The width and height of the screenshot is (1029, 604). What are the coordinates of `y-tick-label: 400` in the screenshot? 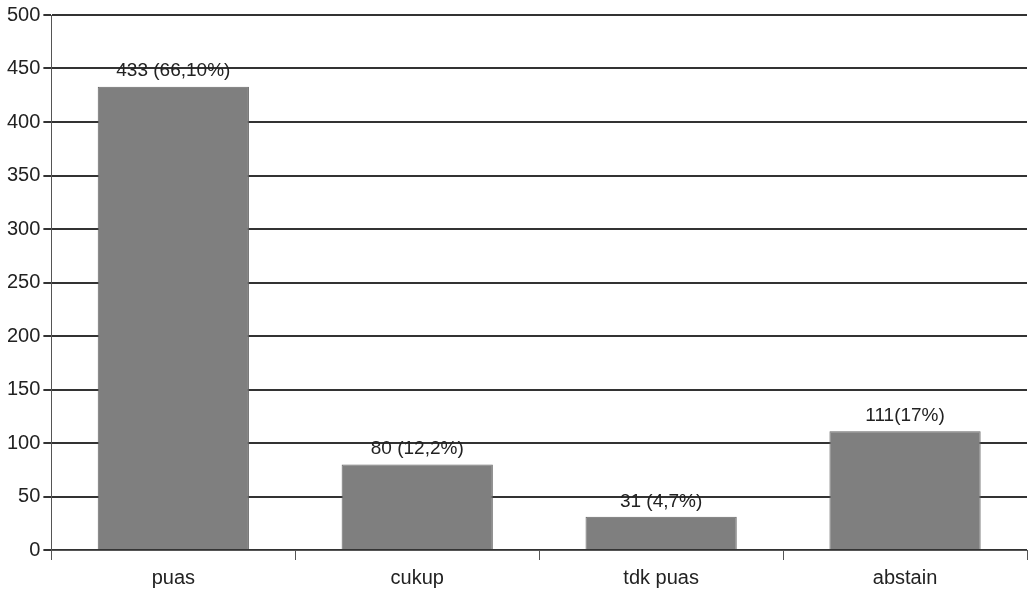 It's located at (23, 120).